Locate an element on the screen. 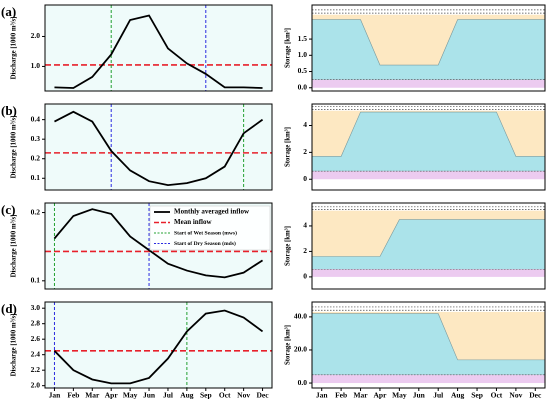 This screenshot has width=550, height=401. panel-label: (c) is located at coordinates (8, 209).